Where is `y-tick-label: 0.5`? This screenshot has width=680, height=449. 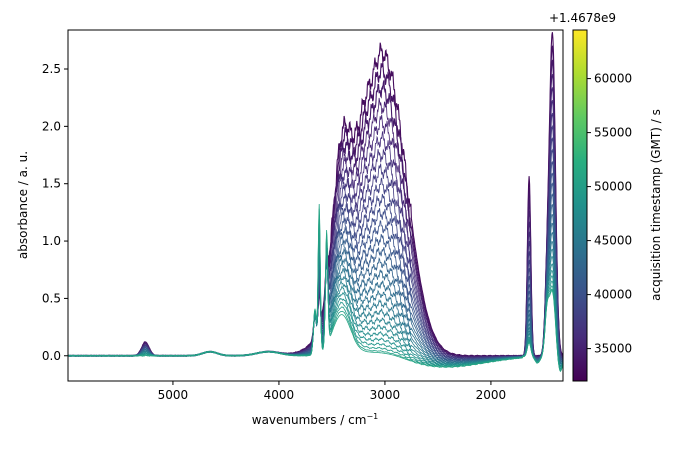 y-tick-label: 0.5 is located at coordinates (51, 298).